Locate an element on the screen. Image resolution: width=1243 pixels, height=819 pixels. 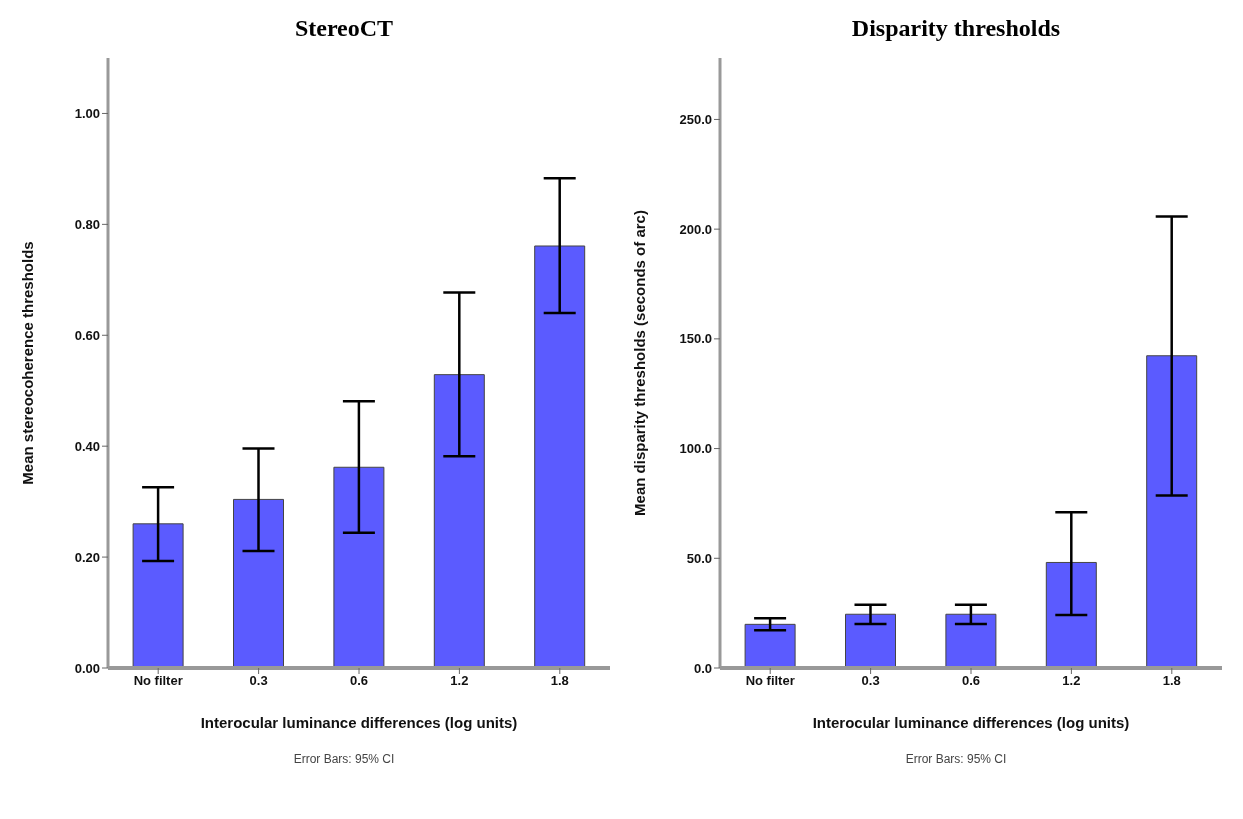
y-tick-label: 0.60 is located at coordinates (87, 335).